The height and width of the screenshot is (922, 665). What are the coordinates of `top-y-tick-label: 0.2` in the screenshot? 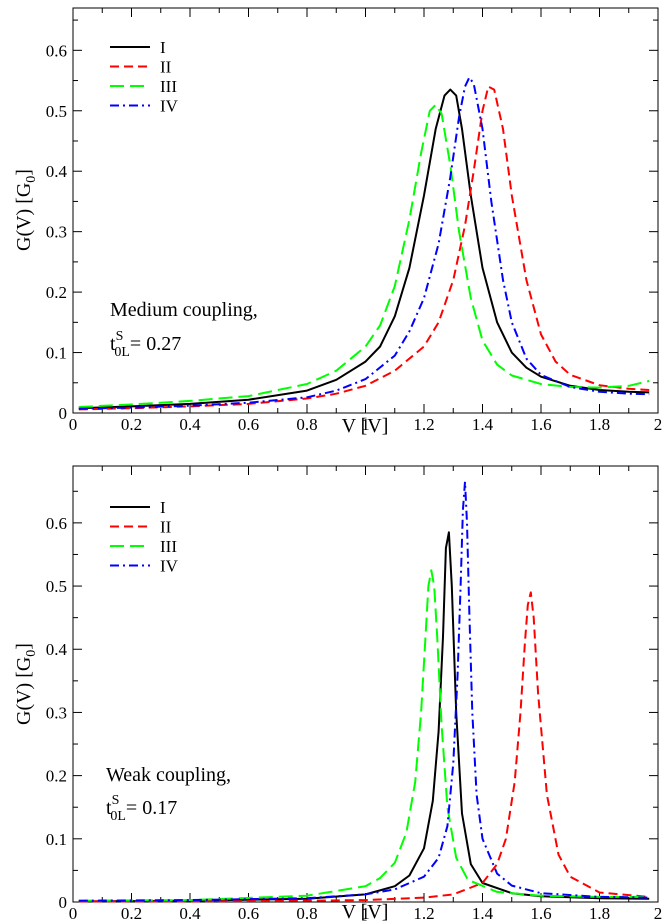 It's located at (56, 292).